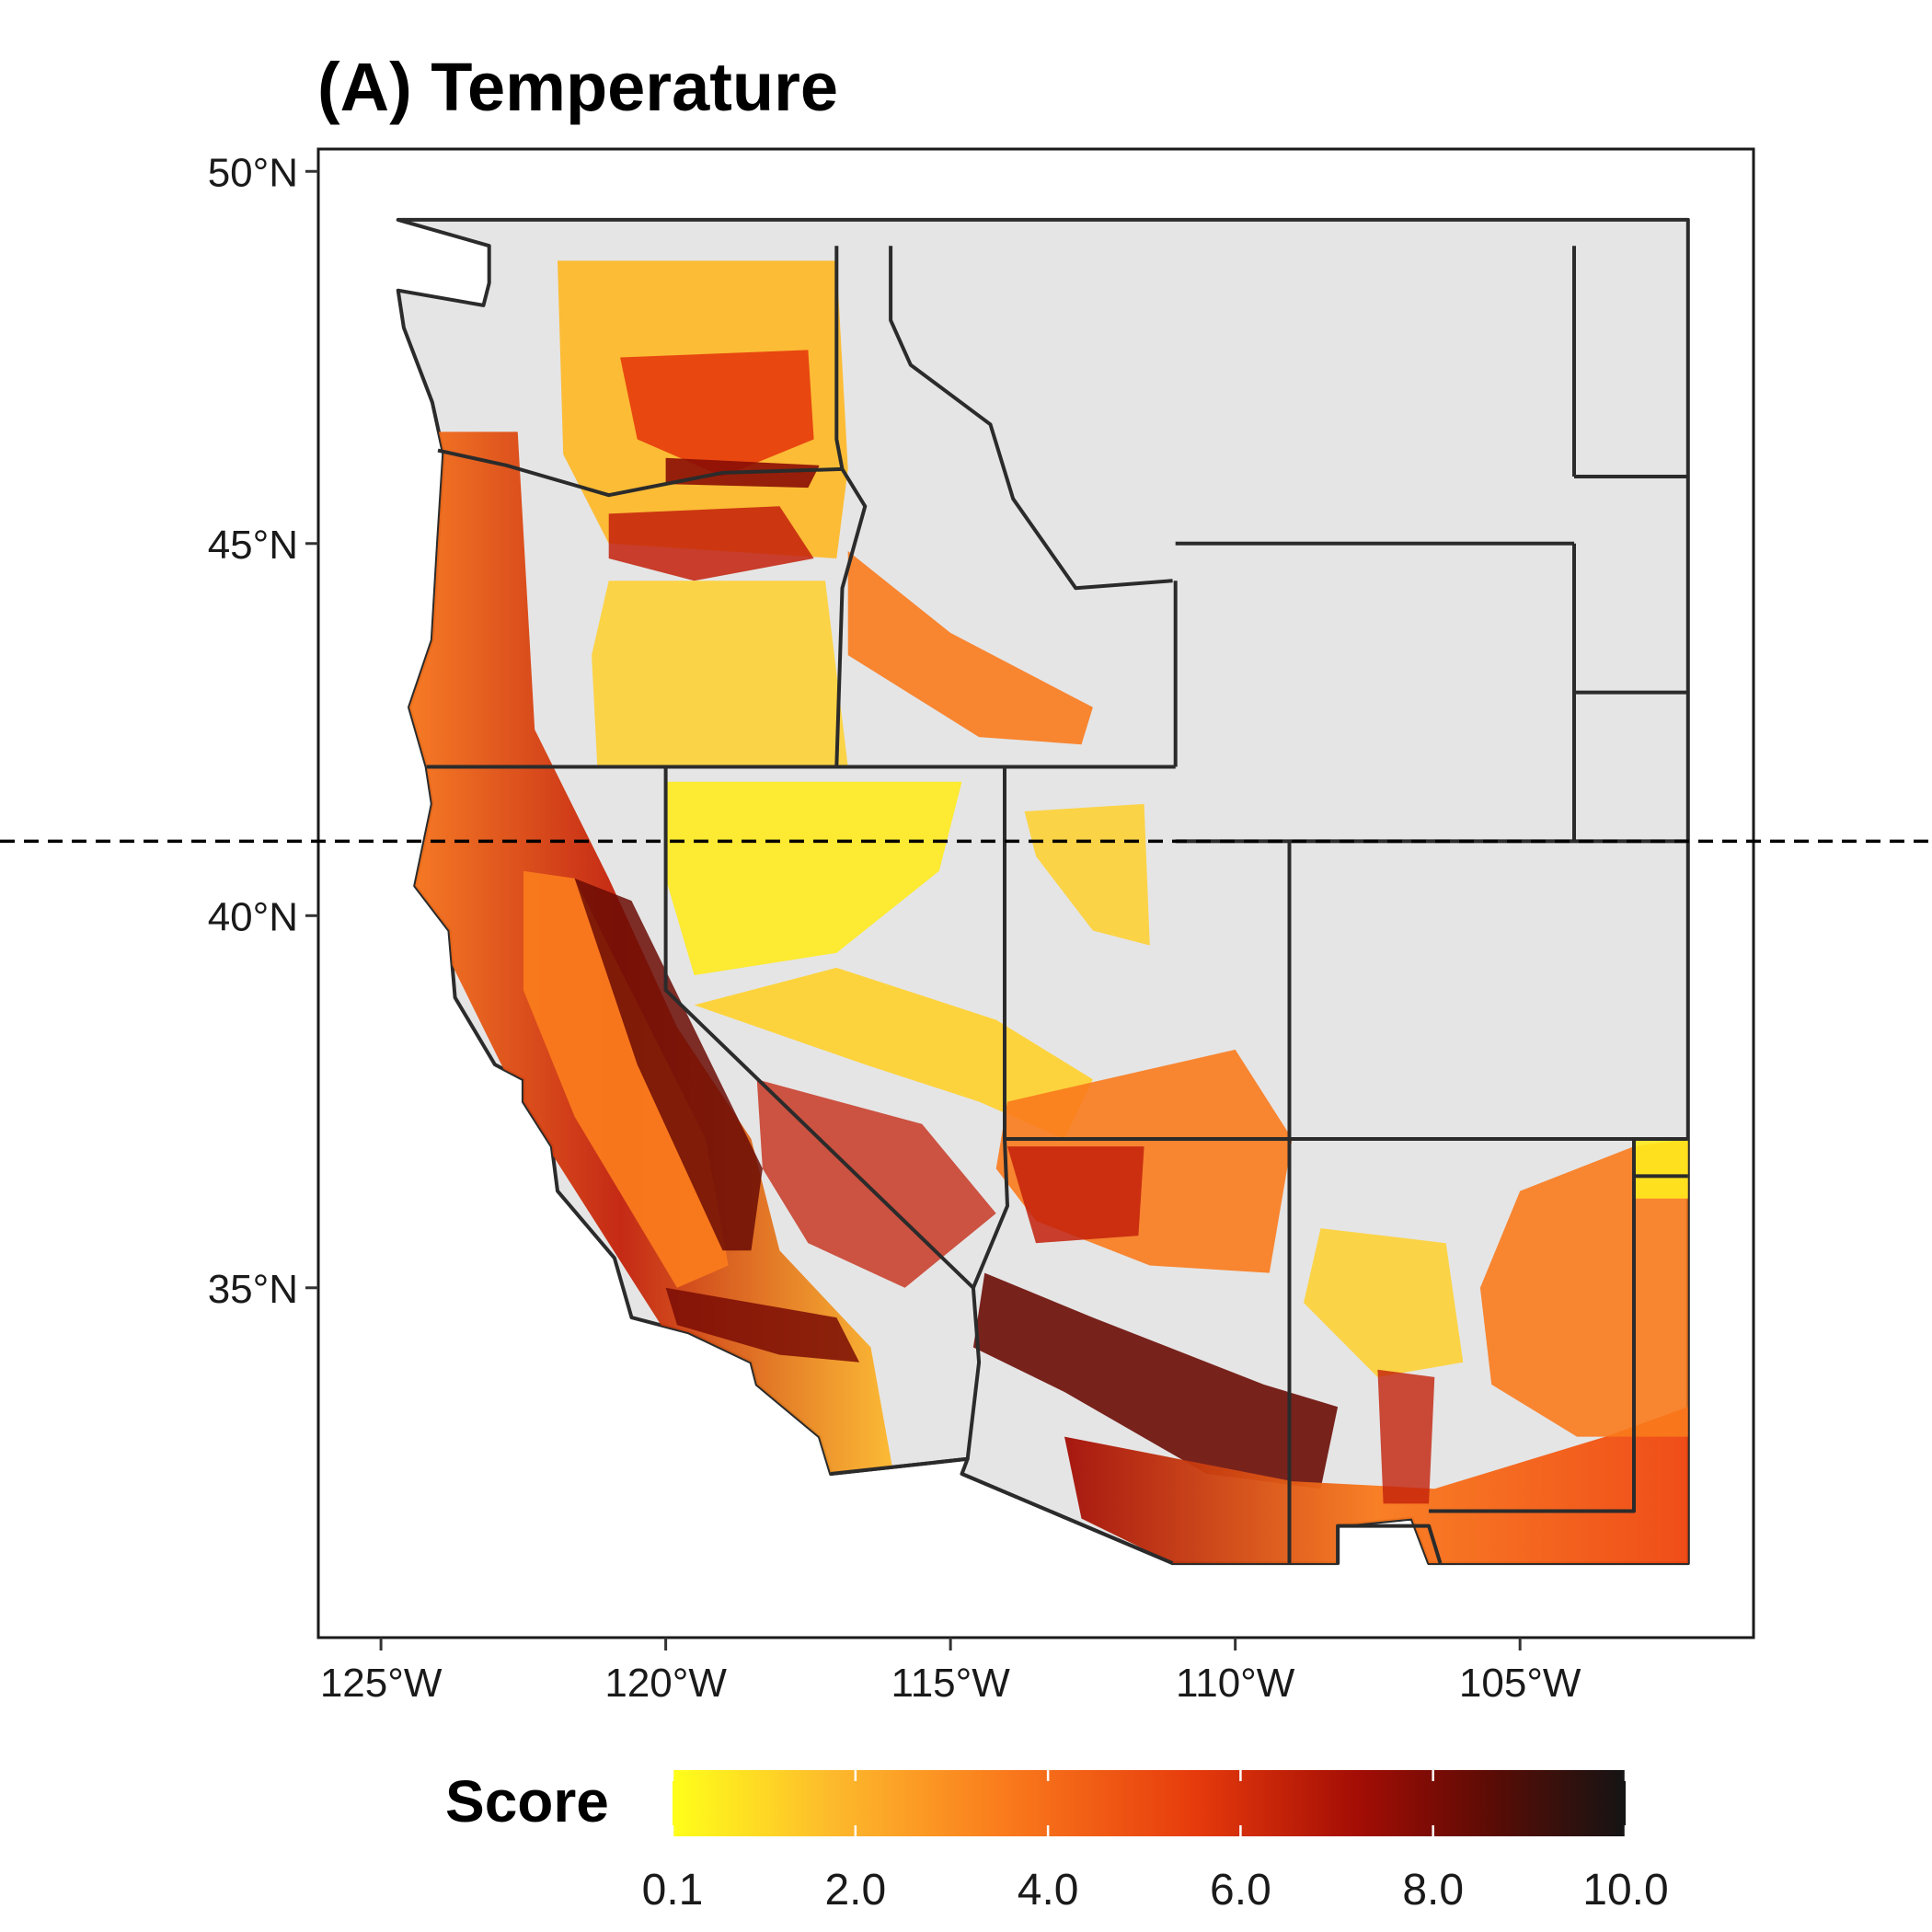 The width and height of the screenshot is (1932, 1932). What do you see at coordinates (1376, 1485) in the screenshot?
I see `score-zone-sonoran-border` at bounding box center [1376, 1485].